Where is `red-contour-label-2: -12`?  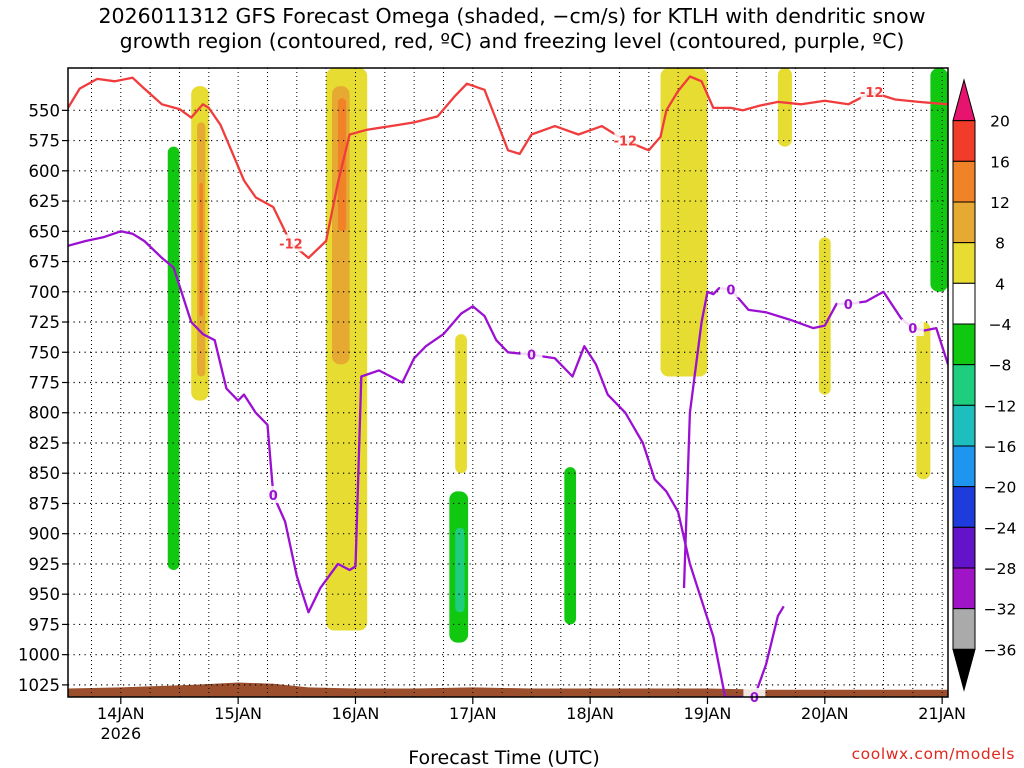
red-contour-label-2: -12 is located at coordinates (872, 93).